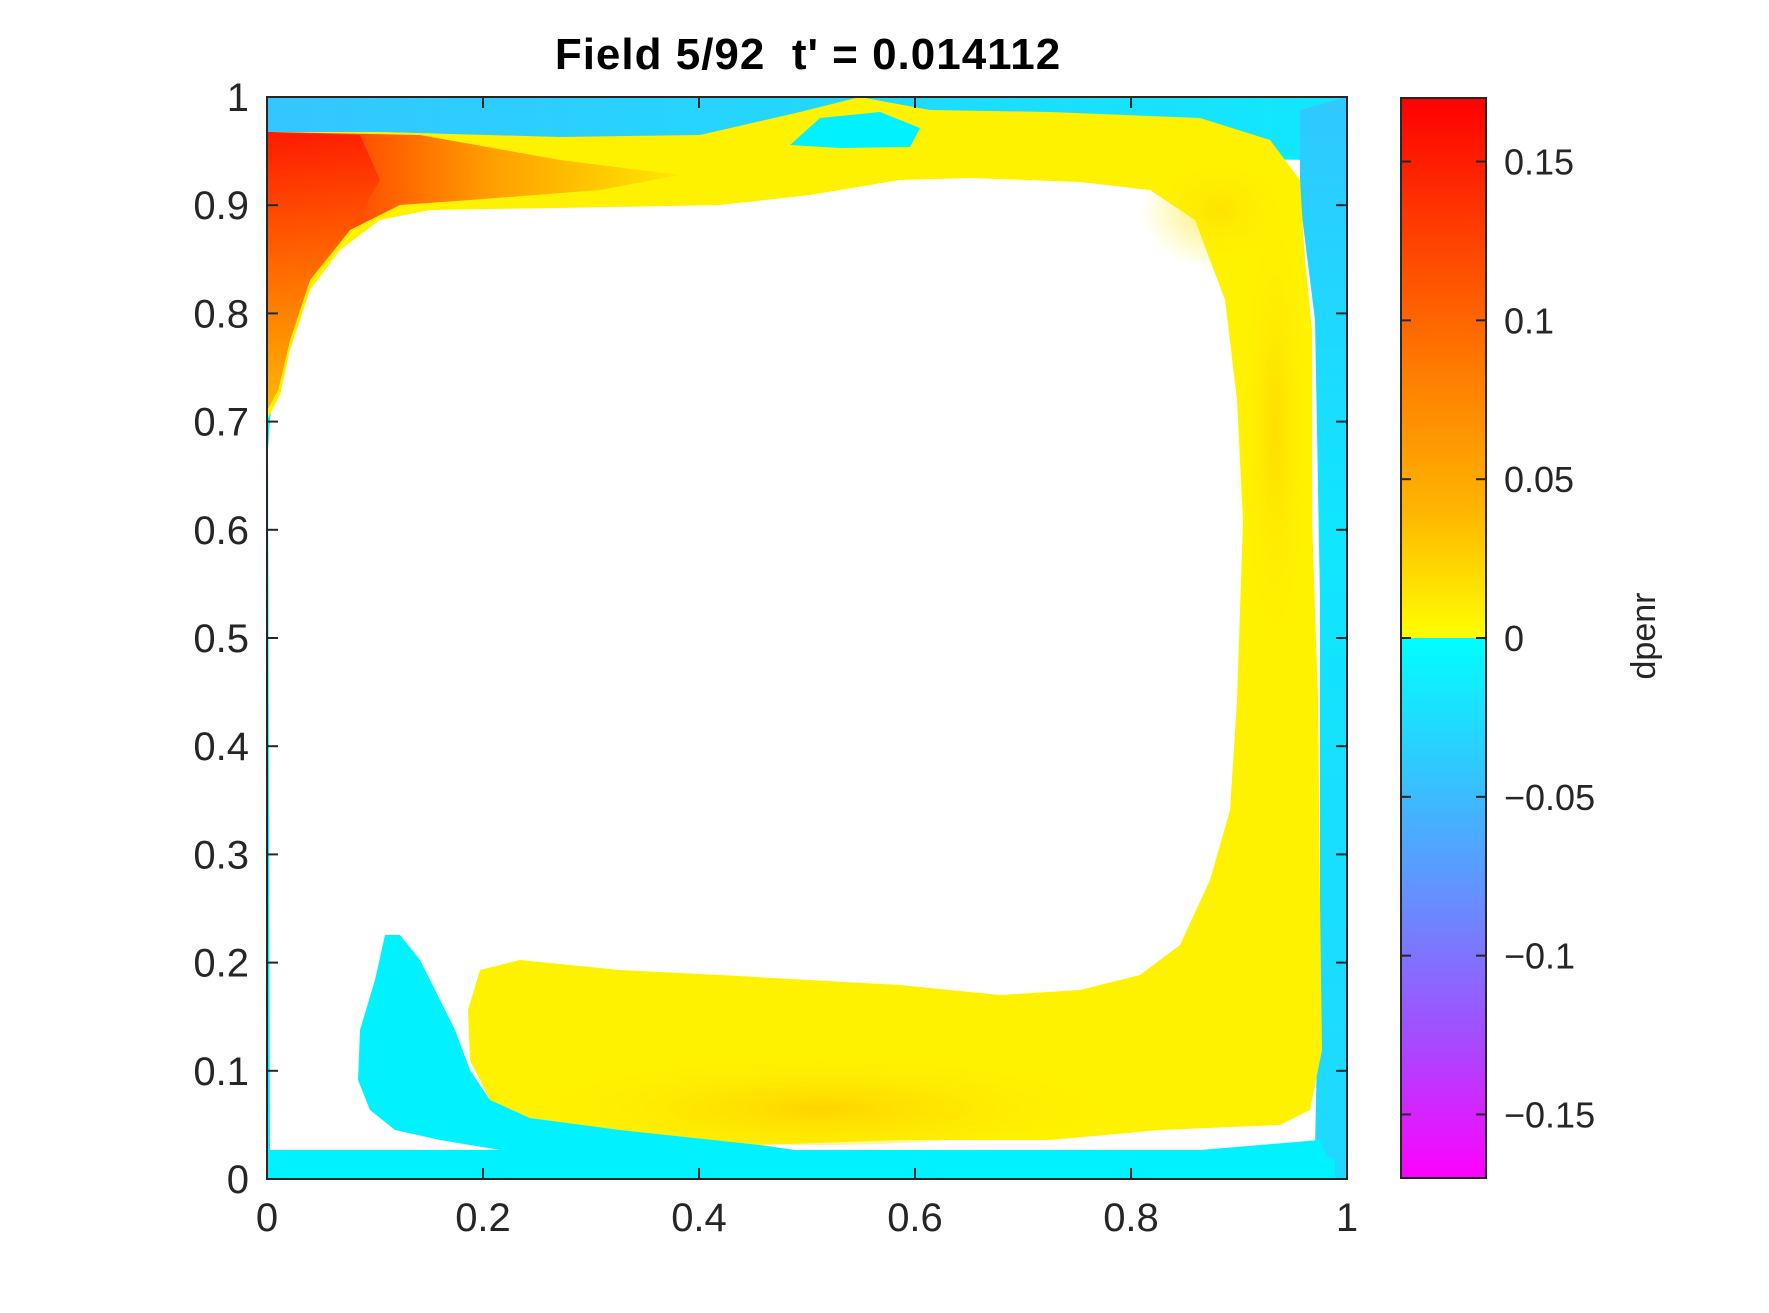 This screenshot has width=1769, height=1313. Describe the element at coordinates (483, 1218) in the screenshot. I see `x-tick-label: 0.2` at that location.